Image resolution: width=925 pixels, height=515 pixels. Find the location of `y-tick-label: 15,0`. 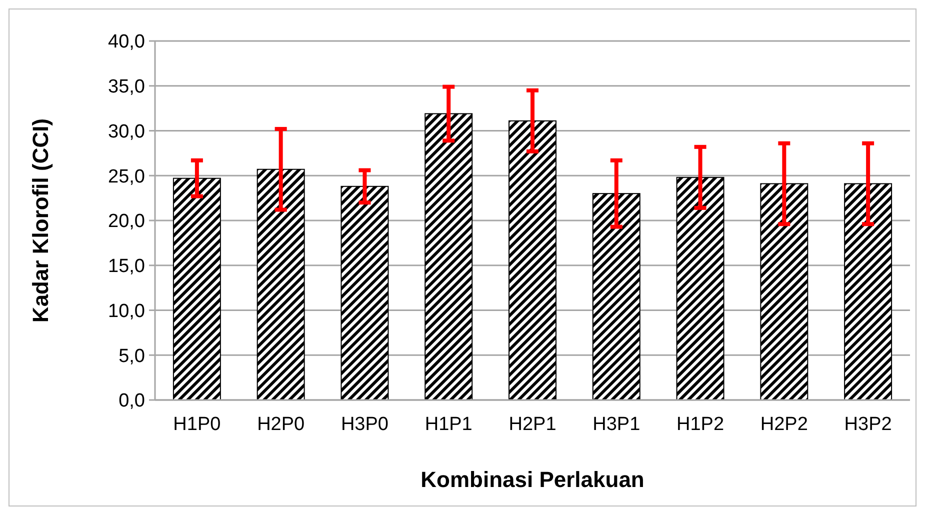

y-tick-label: 15,0 is located at coordinates (126, 267).